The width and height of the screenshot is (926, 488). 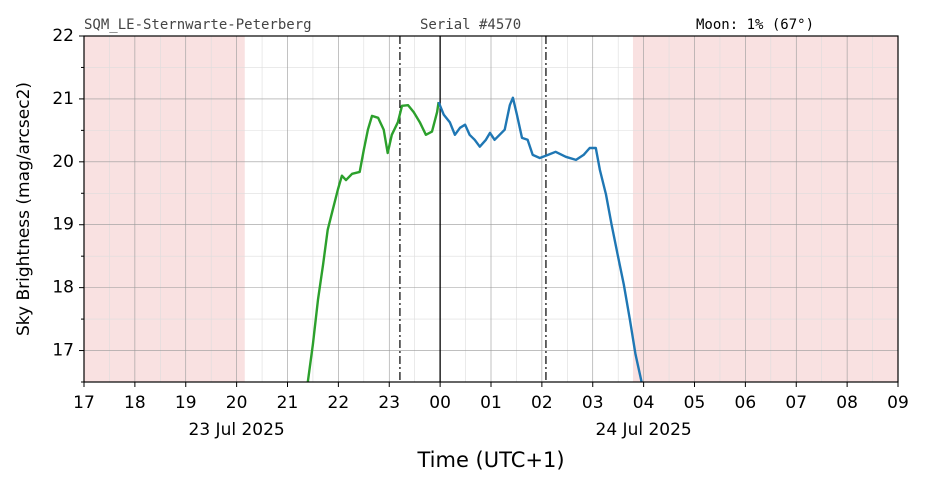 I want to click on y-tick-label: 19, so click(x=63, y=225).